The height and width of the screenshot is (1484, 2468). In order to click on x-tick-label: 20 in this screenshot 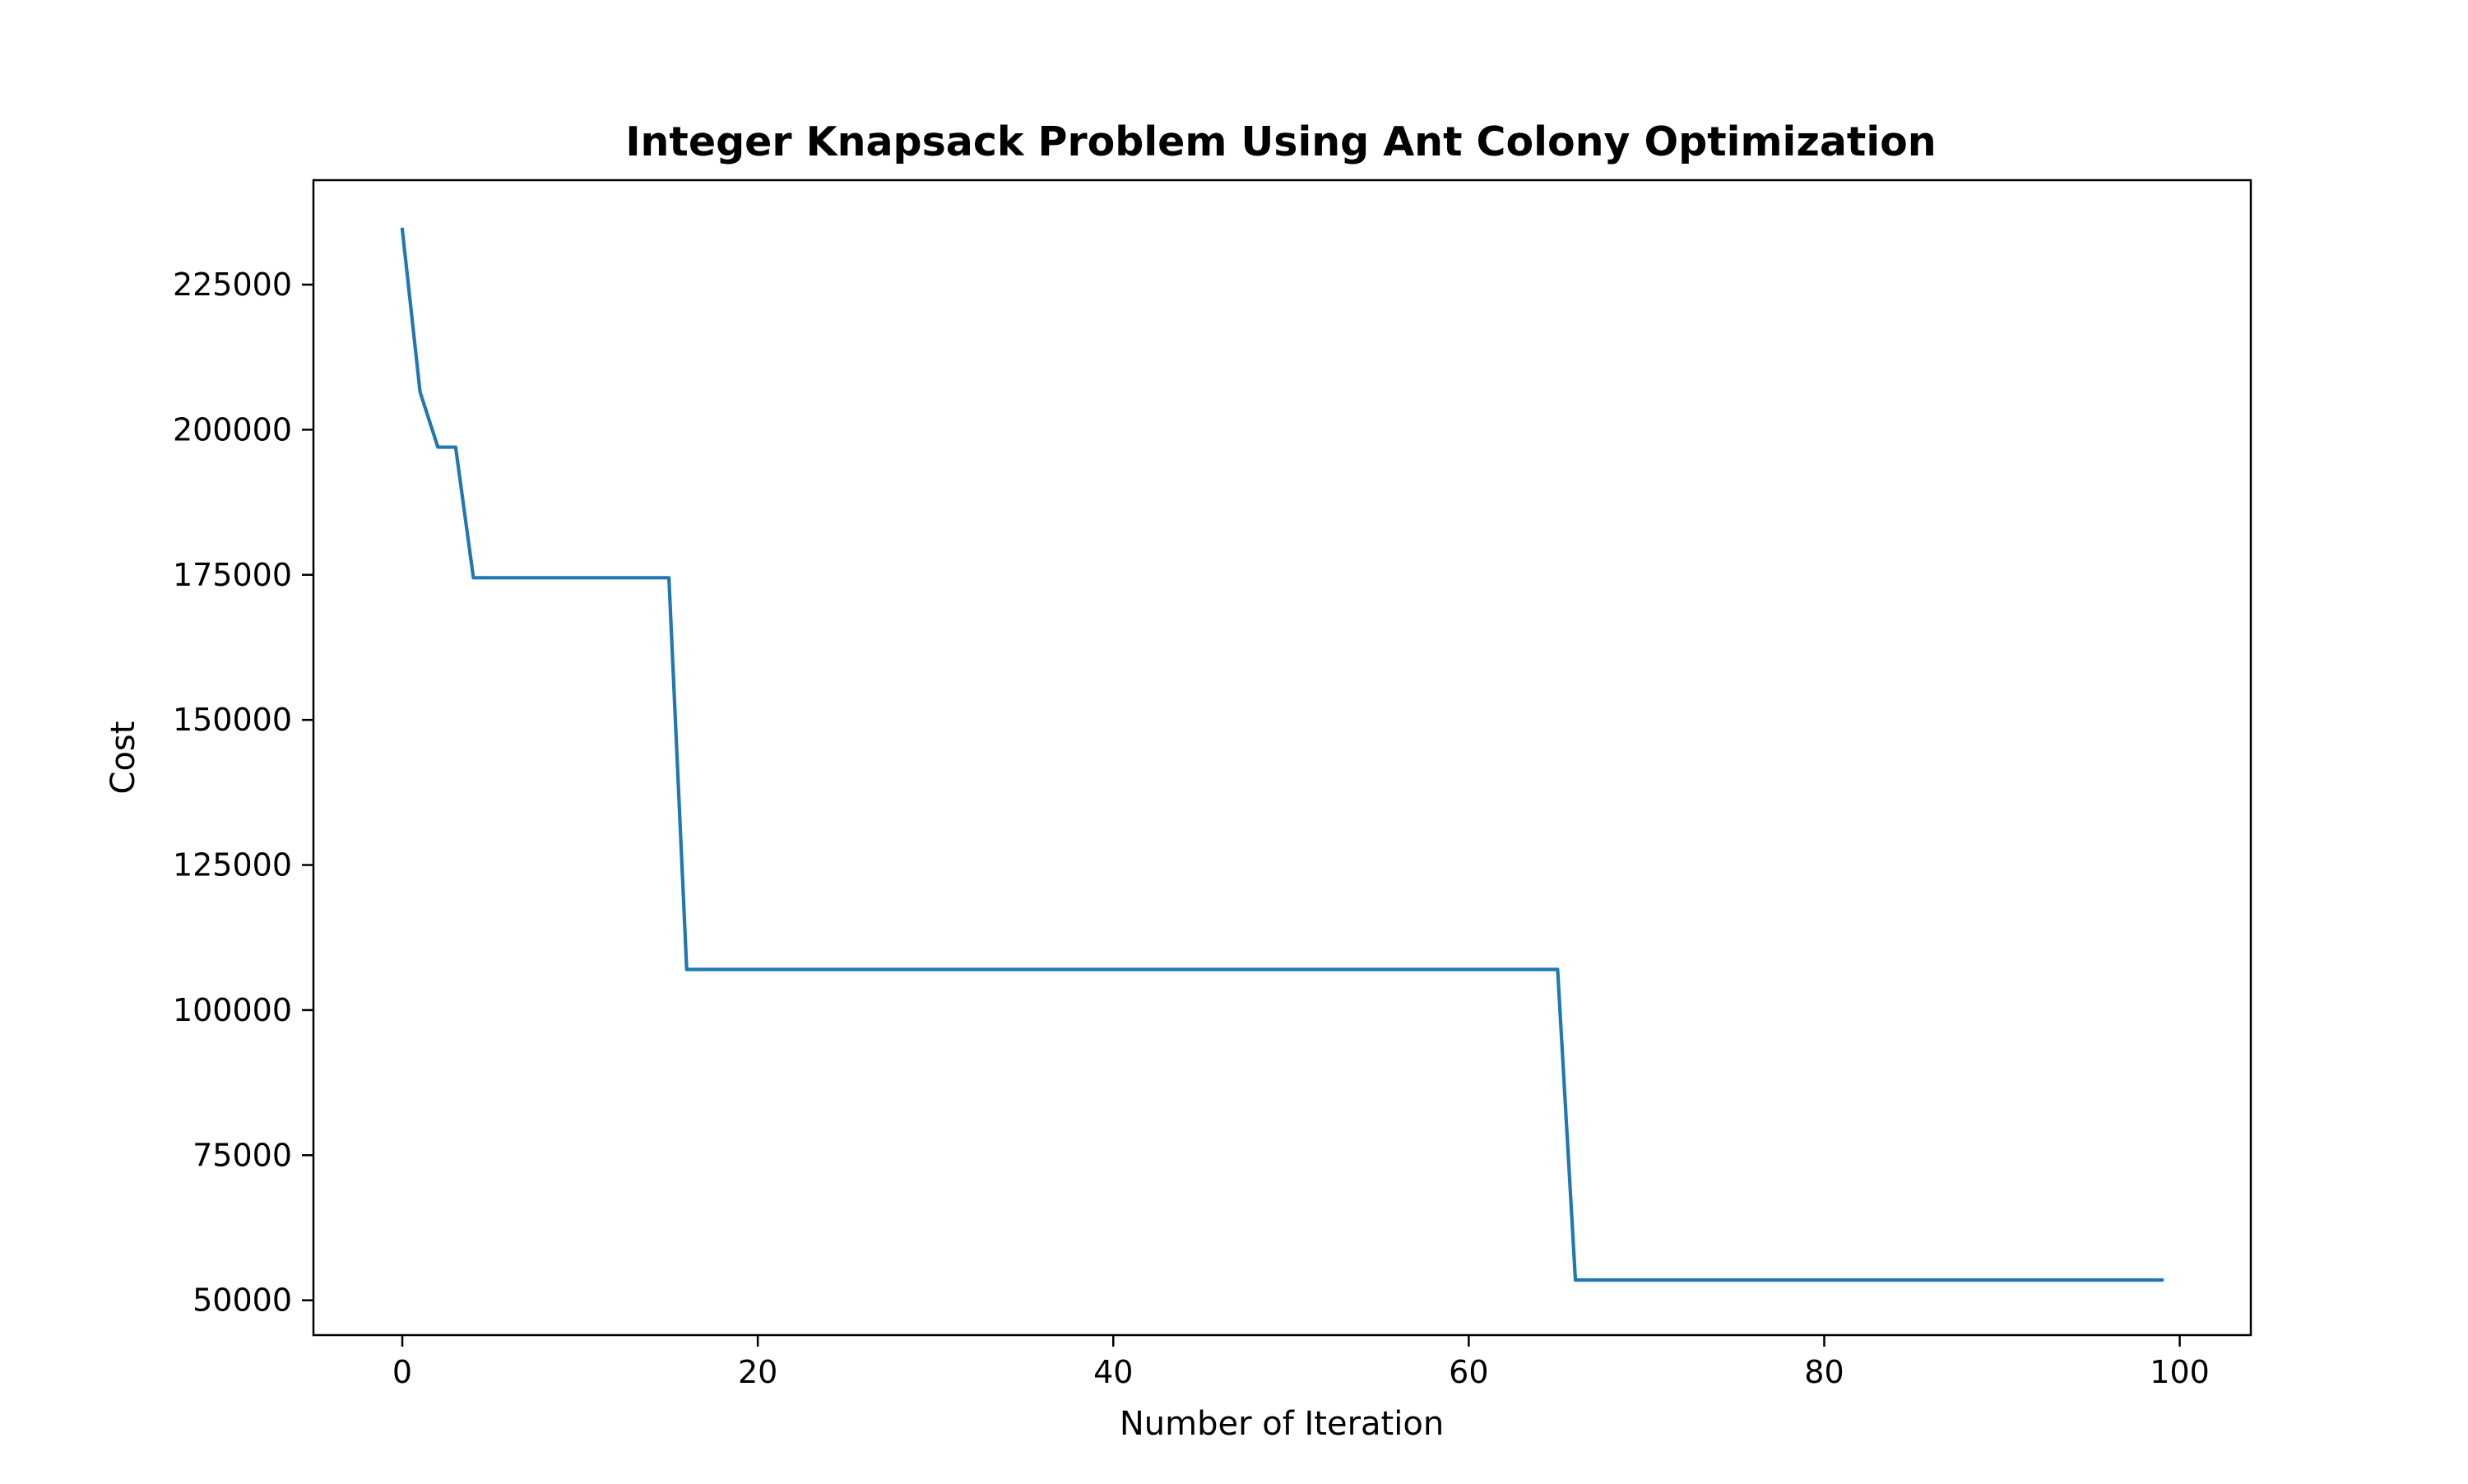, I will do `click(757, 1372)`.